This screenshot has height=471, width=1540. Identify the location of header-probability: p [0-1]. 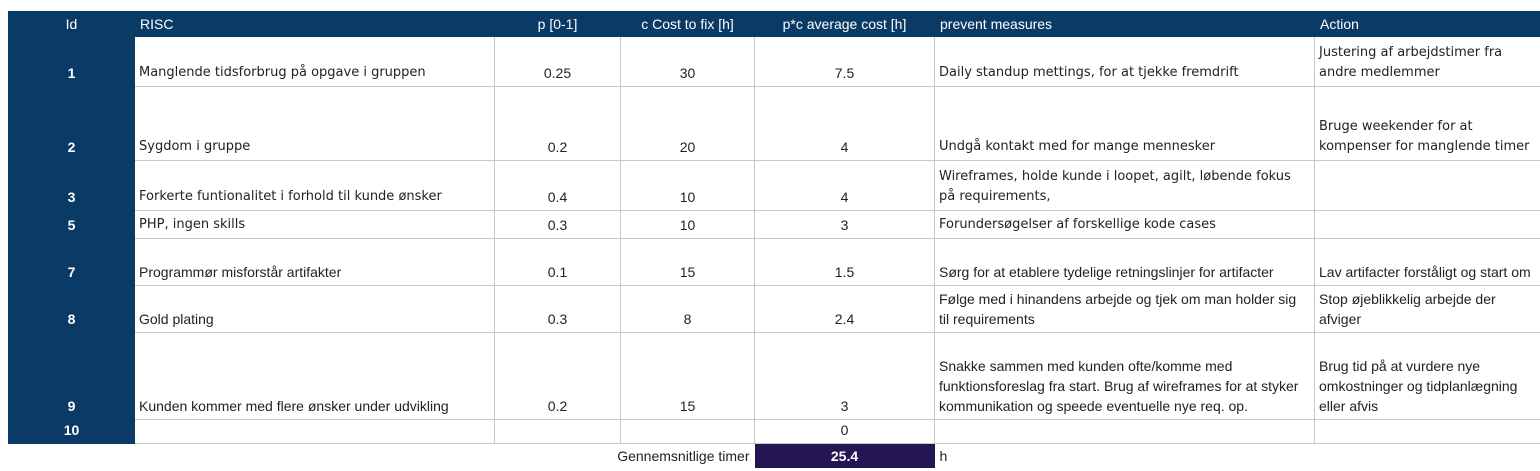
(557, 24).